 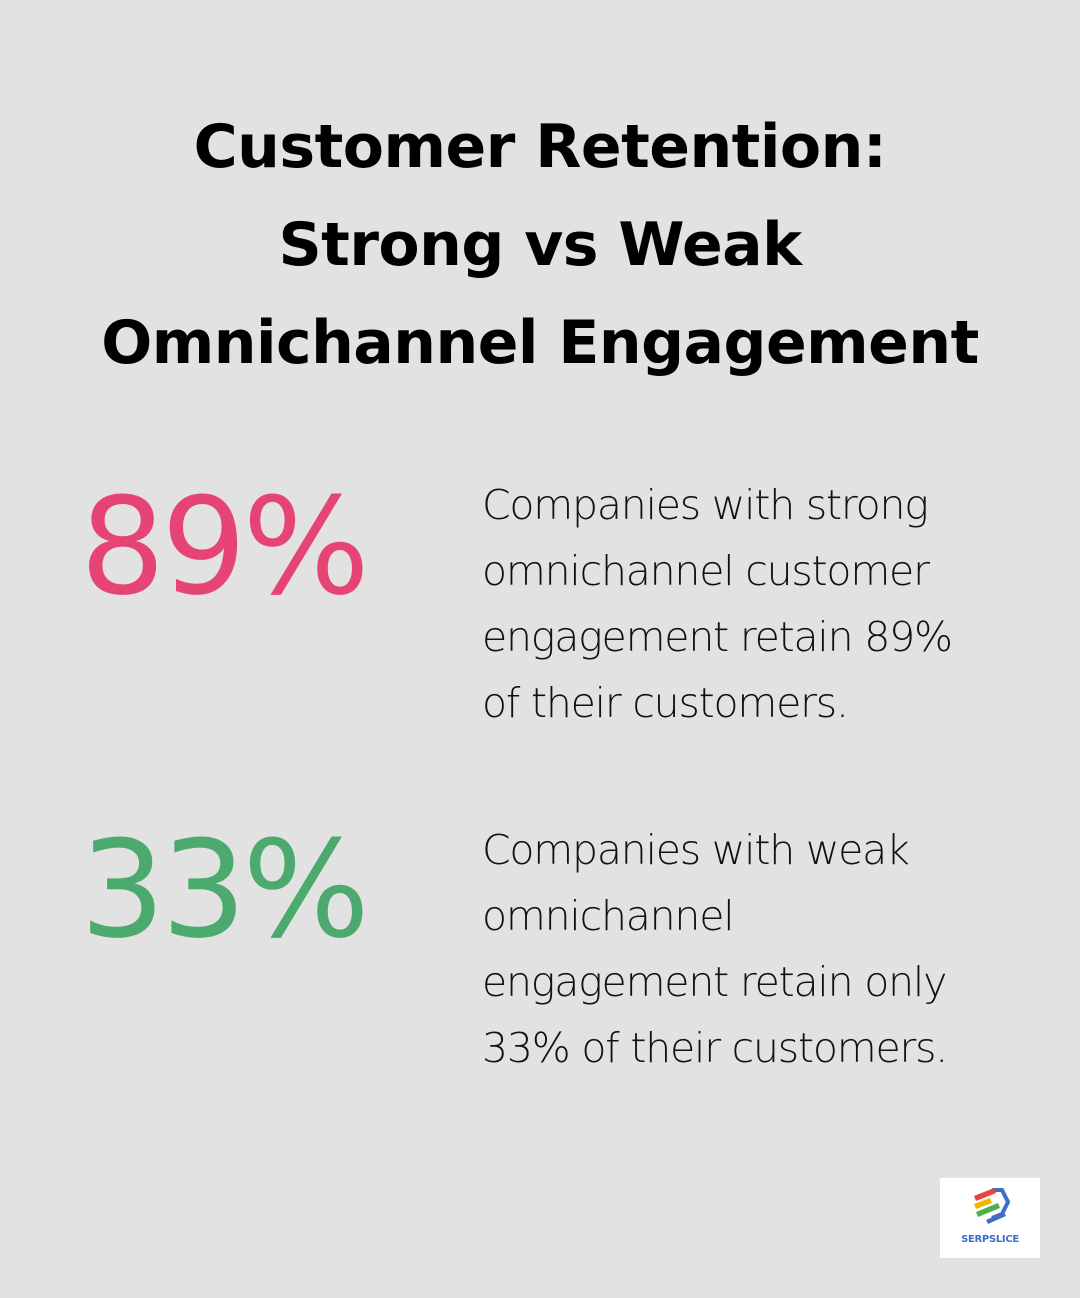 What do you see at coordinates (540, 343) in the screenshot?
I see `title-line-3: Omnichannel Engagement` at bounding box center [540, 343].